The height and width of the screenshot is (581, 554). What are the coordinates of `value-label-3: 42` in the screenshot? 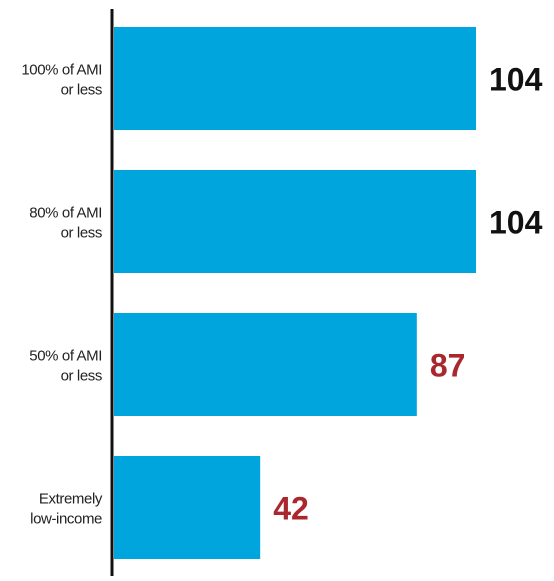 It's located at (291, 509).